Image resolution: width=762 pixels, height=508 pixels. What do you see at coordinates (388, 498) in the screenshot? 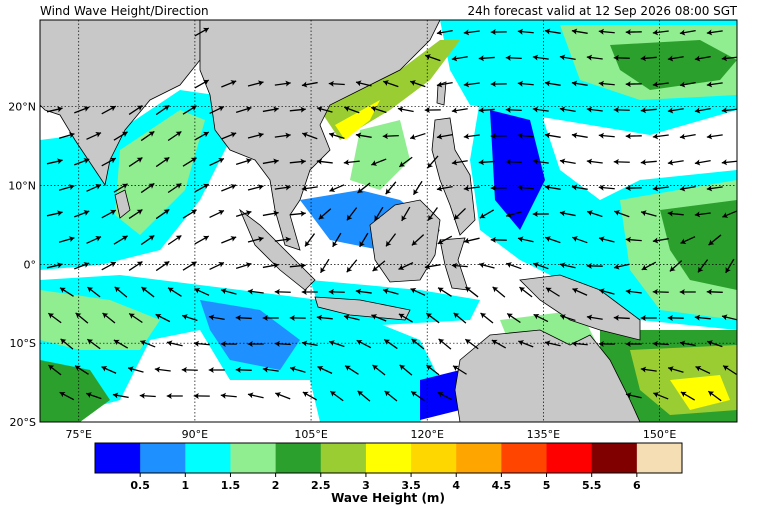
I see `colorbar-label: Wave Height (m)` at bounding box center [388, 498].